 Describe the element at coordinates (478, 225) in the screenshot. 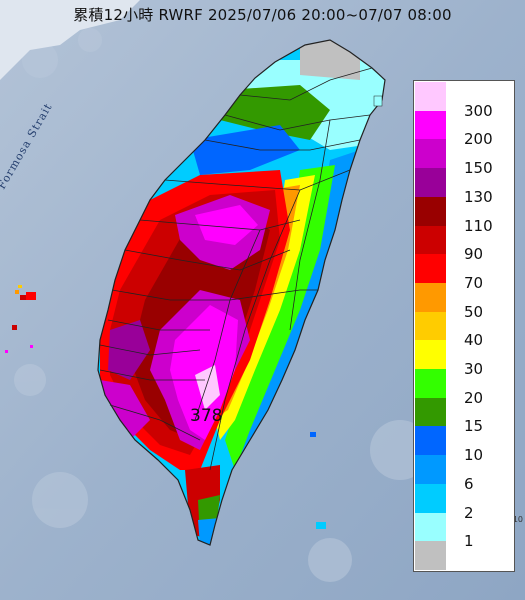

I see `legend-label: 110` at that location.